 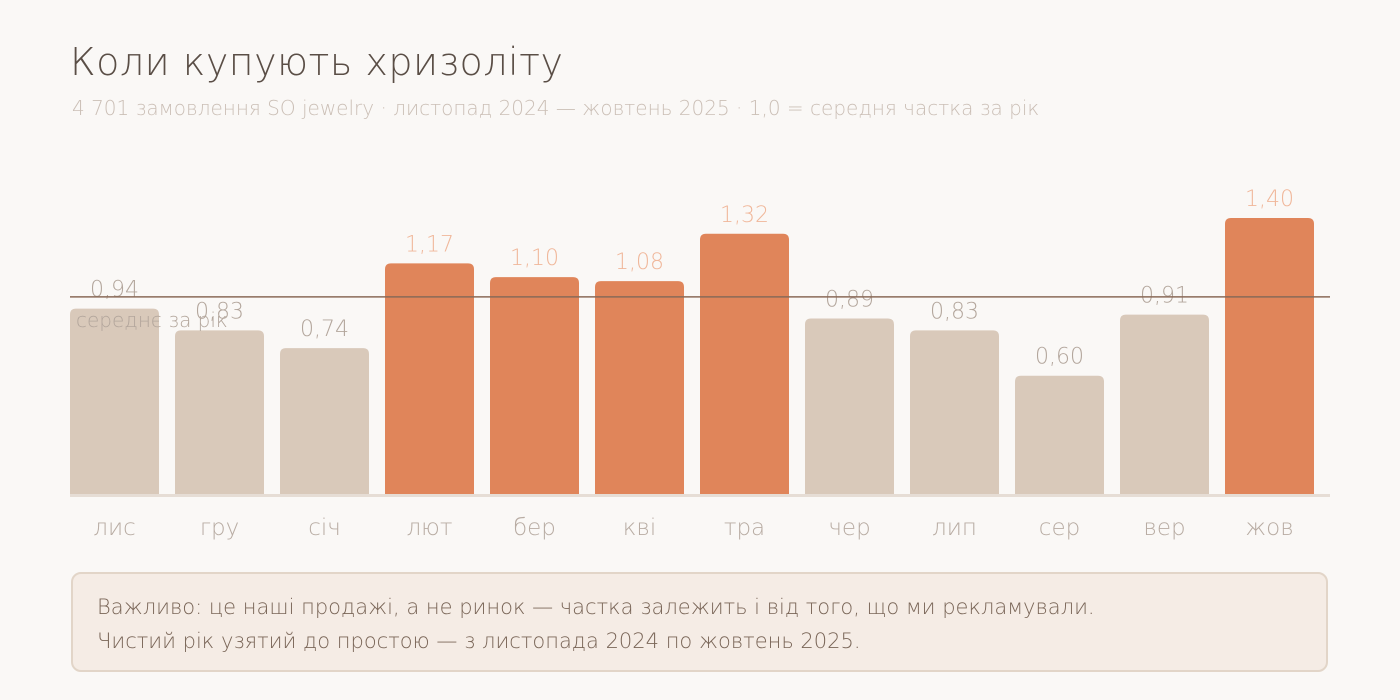 What do you see at coordinates (324, 528) in the screenshot?
I see `month-label-січ: січ` at bounding box center [324, 528].